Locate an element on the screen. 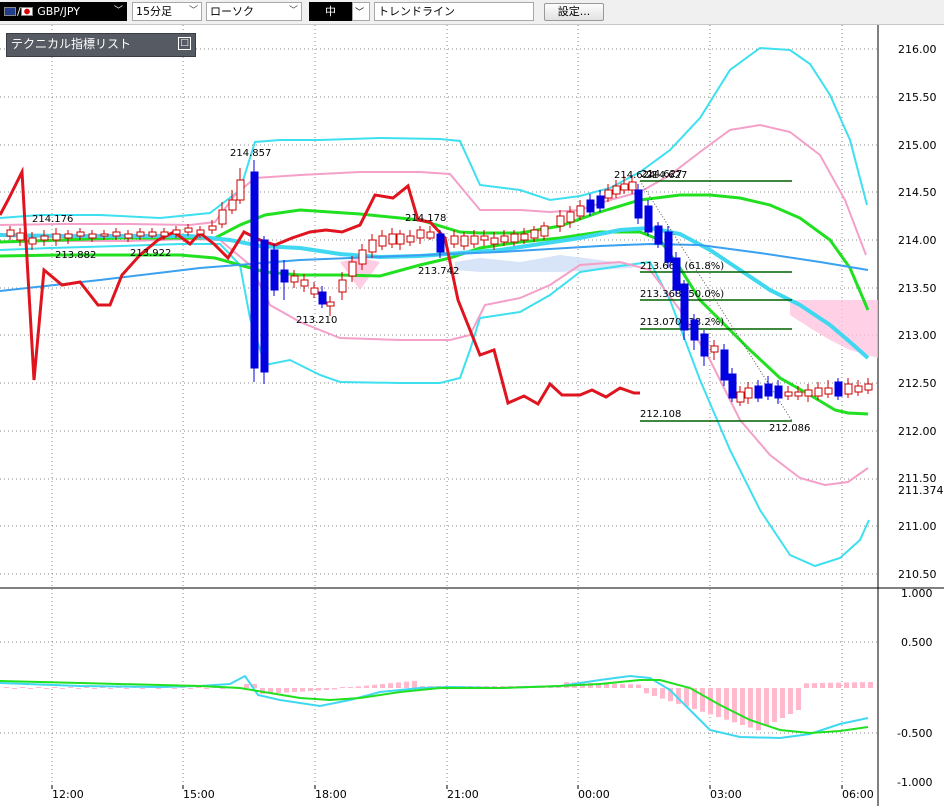 This screenshot has width=944, height=809. panel-toggle-icon: □ is located at coordinates (184, 43).